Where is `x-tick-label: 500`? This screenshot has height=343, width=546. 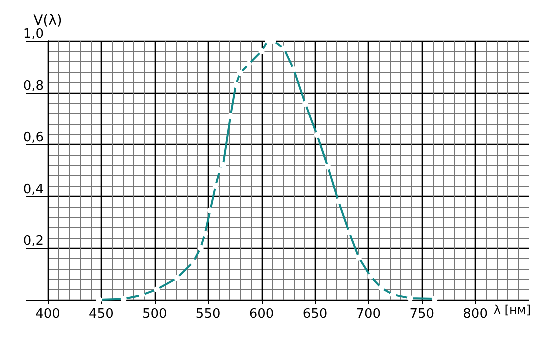 x-tick-label: 500 is located at coordinates (155, 314).